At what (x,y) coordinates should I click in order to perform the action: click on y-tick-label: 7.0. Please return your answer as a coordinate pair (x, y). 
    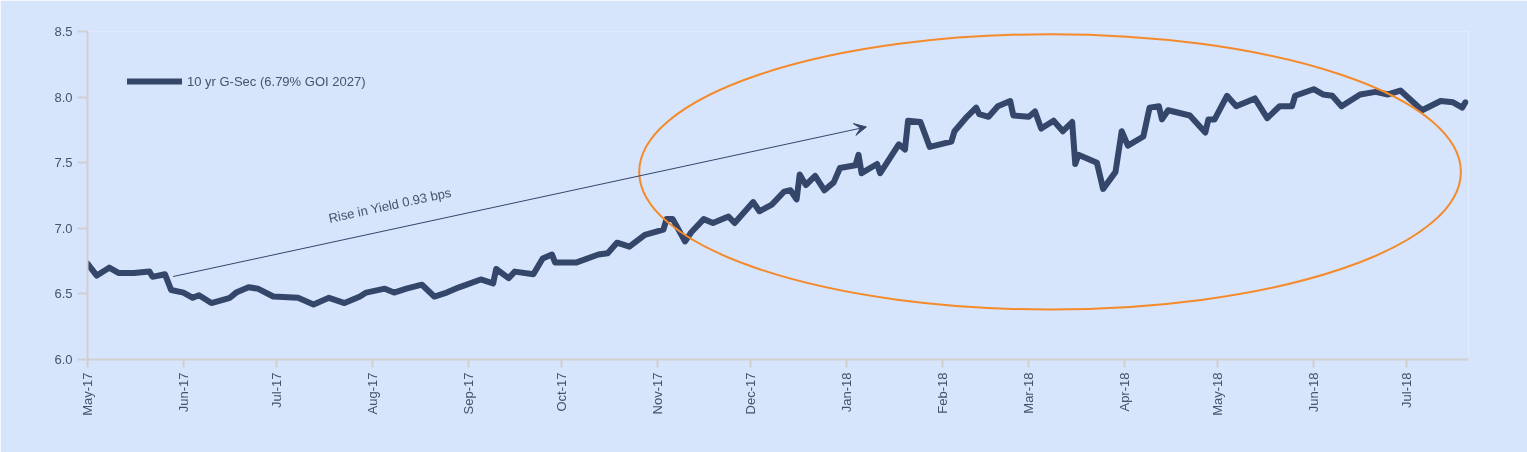
    Looking at the image, I should click on (63, 228).